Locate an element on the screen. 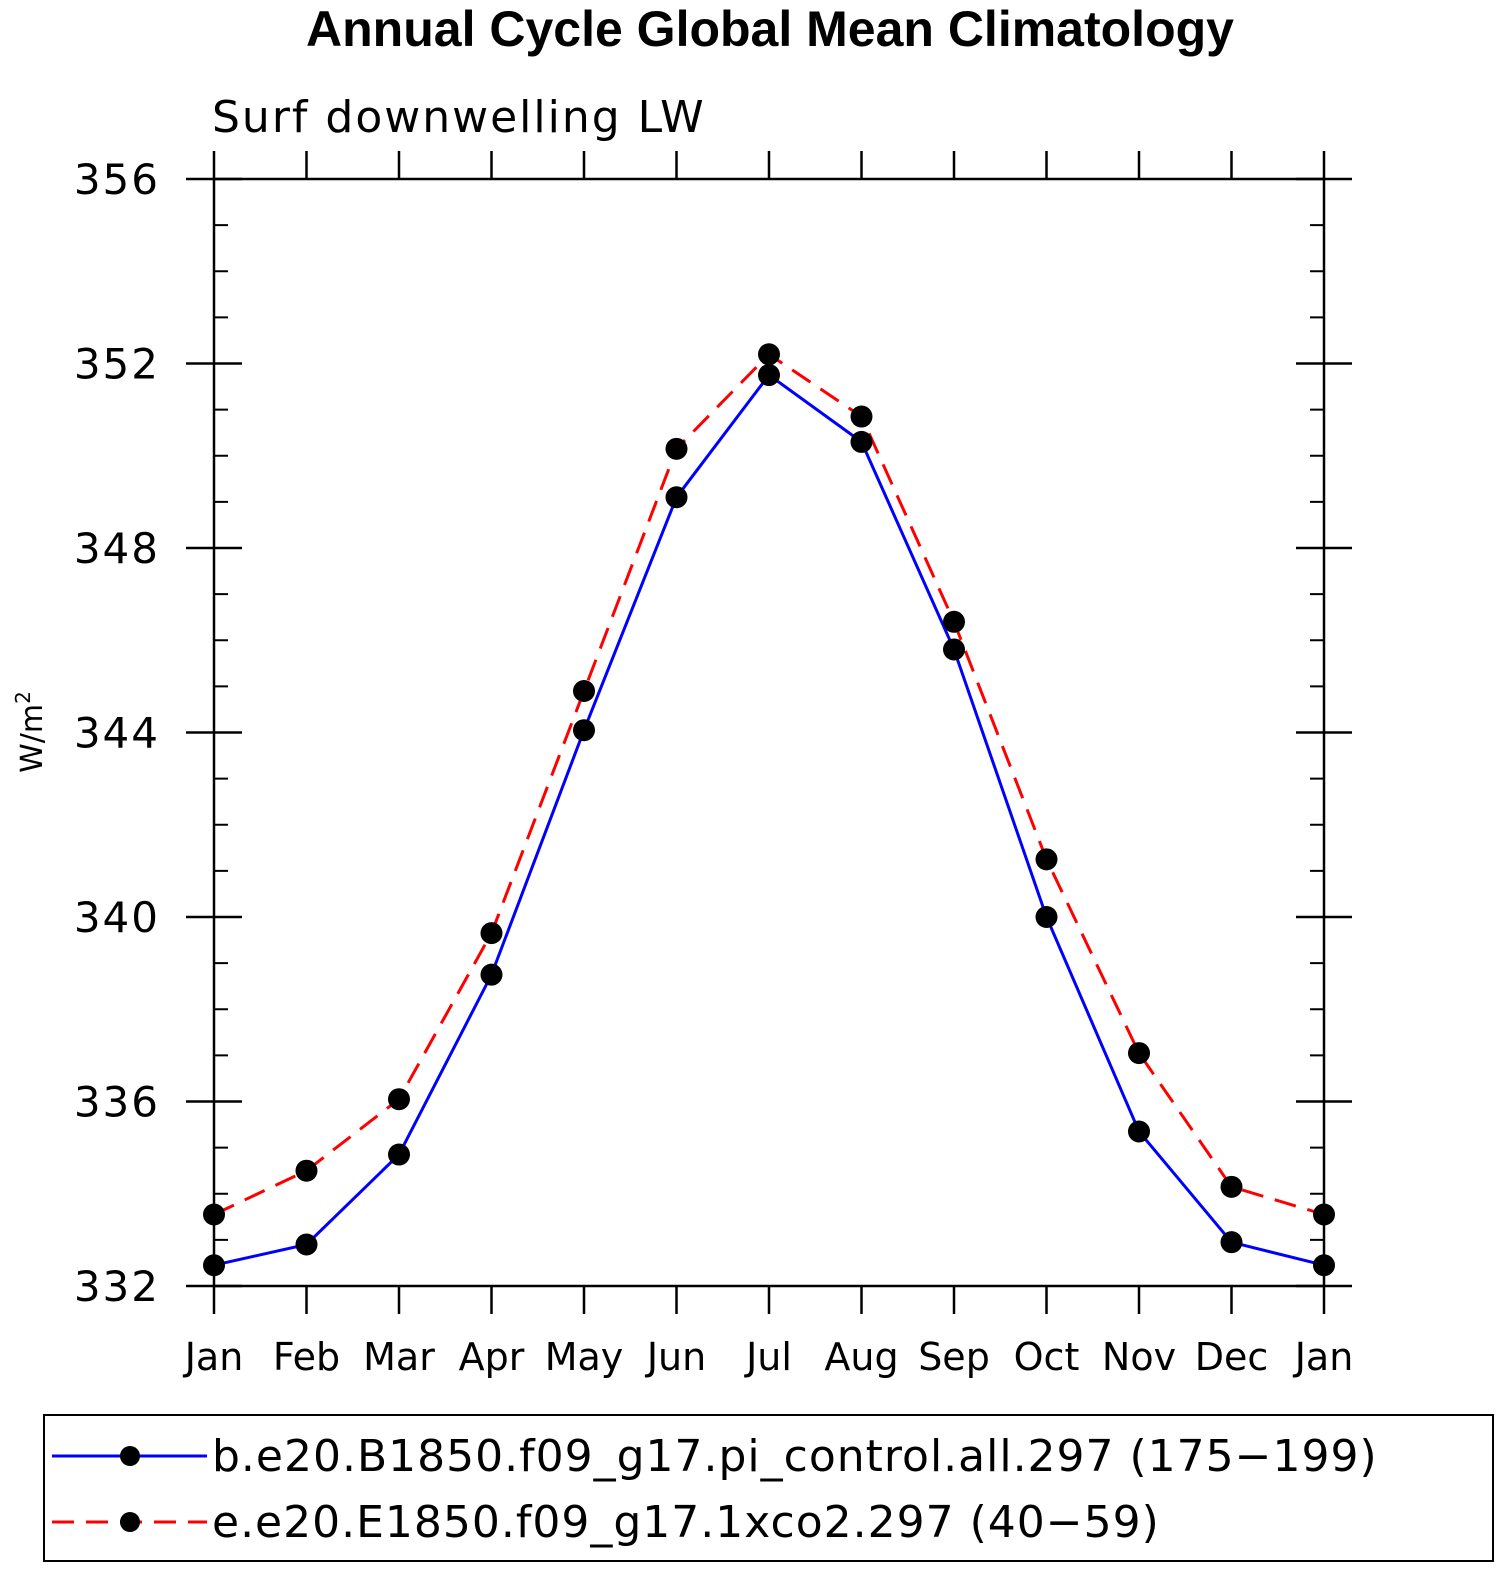  x-tick-label: Sep is located at coordinates (954, 1357).